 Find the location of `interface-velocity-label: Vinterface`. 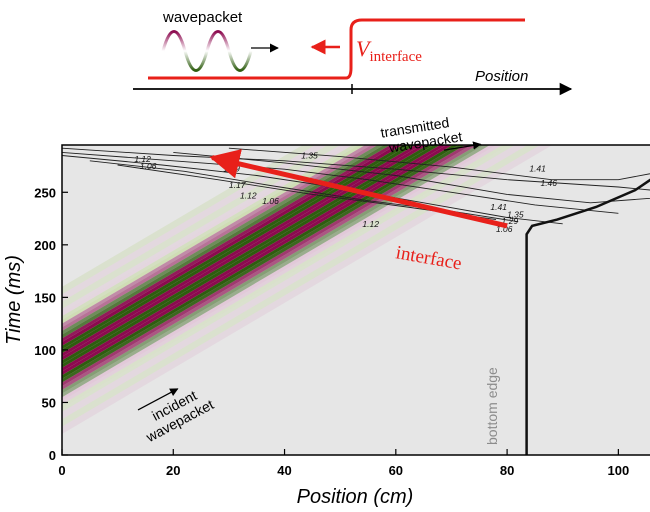

interface-velocity-label: Vinterface is located at coordinates (389, 50).